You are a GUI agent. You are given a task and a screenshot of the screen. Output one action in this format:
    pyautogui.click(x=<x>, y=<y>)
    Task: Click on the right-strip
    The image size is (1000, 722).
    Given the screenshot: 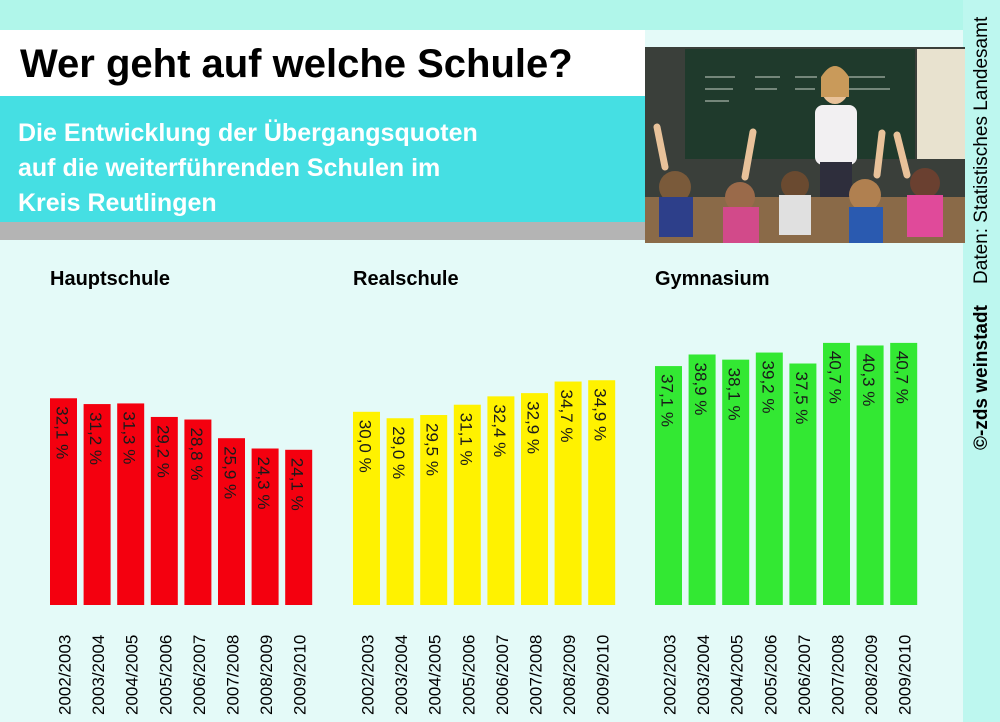 What is the action you would take?
    pyautogui.click(x=981, y=361)
    